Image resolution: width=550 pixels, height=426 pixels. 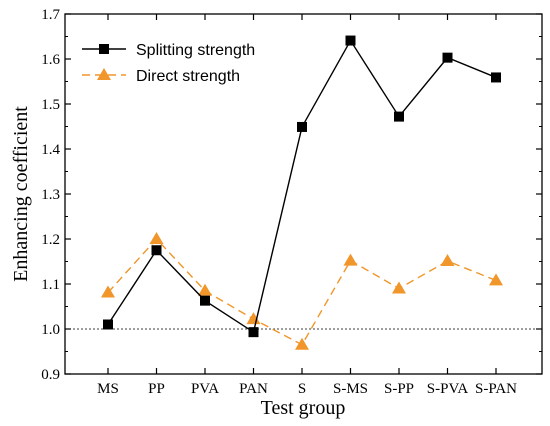 What do you see at coordinates (50, 330) in the screenshot?
I see `y-tick-label: 1.0` at bounding box center [50, 330].